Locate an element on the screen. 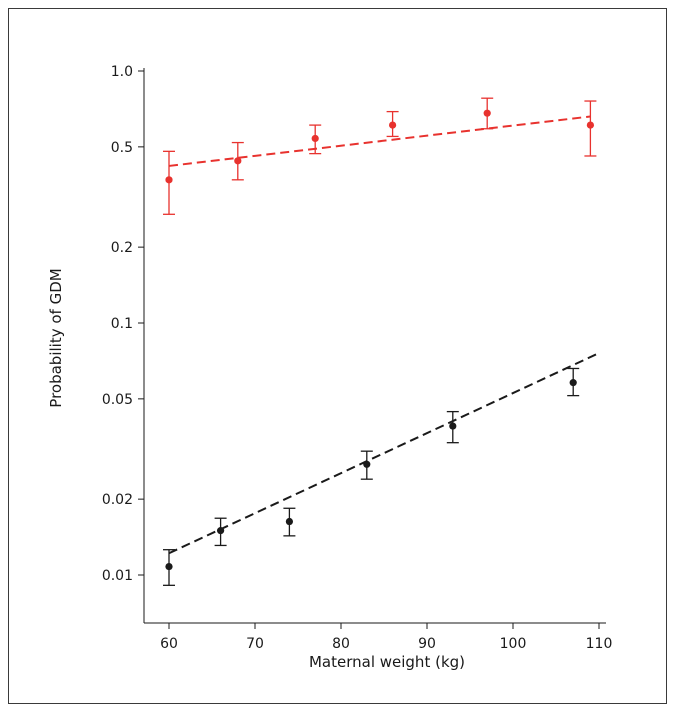 This screenshot has width=677, height=714. y-tick-label: 0.02 is located at coordinates (117, 500).